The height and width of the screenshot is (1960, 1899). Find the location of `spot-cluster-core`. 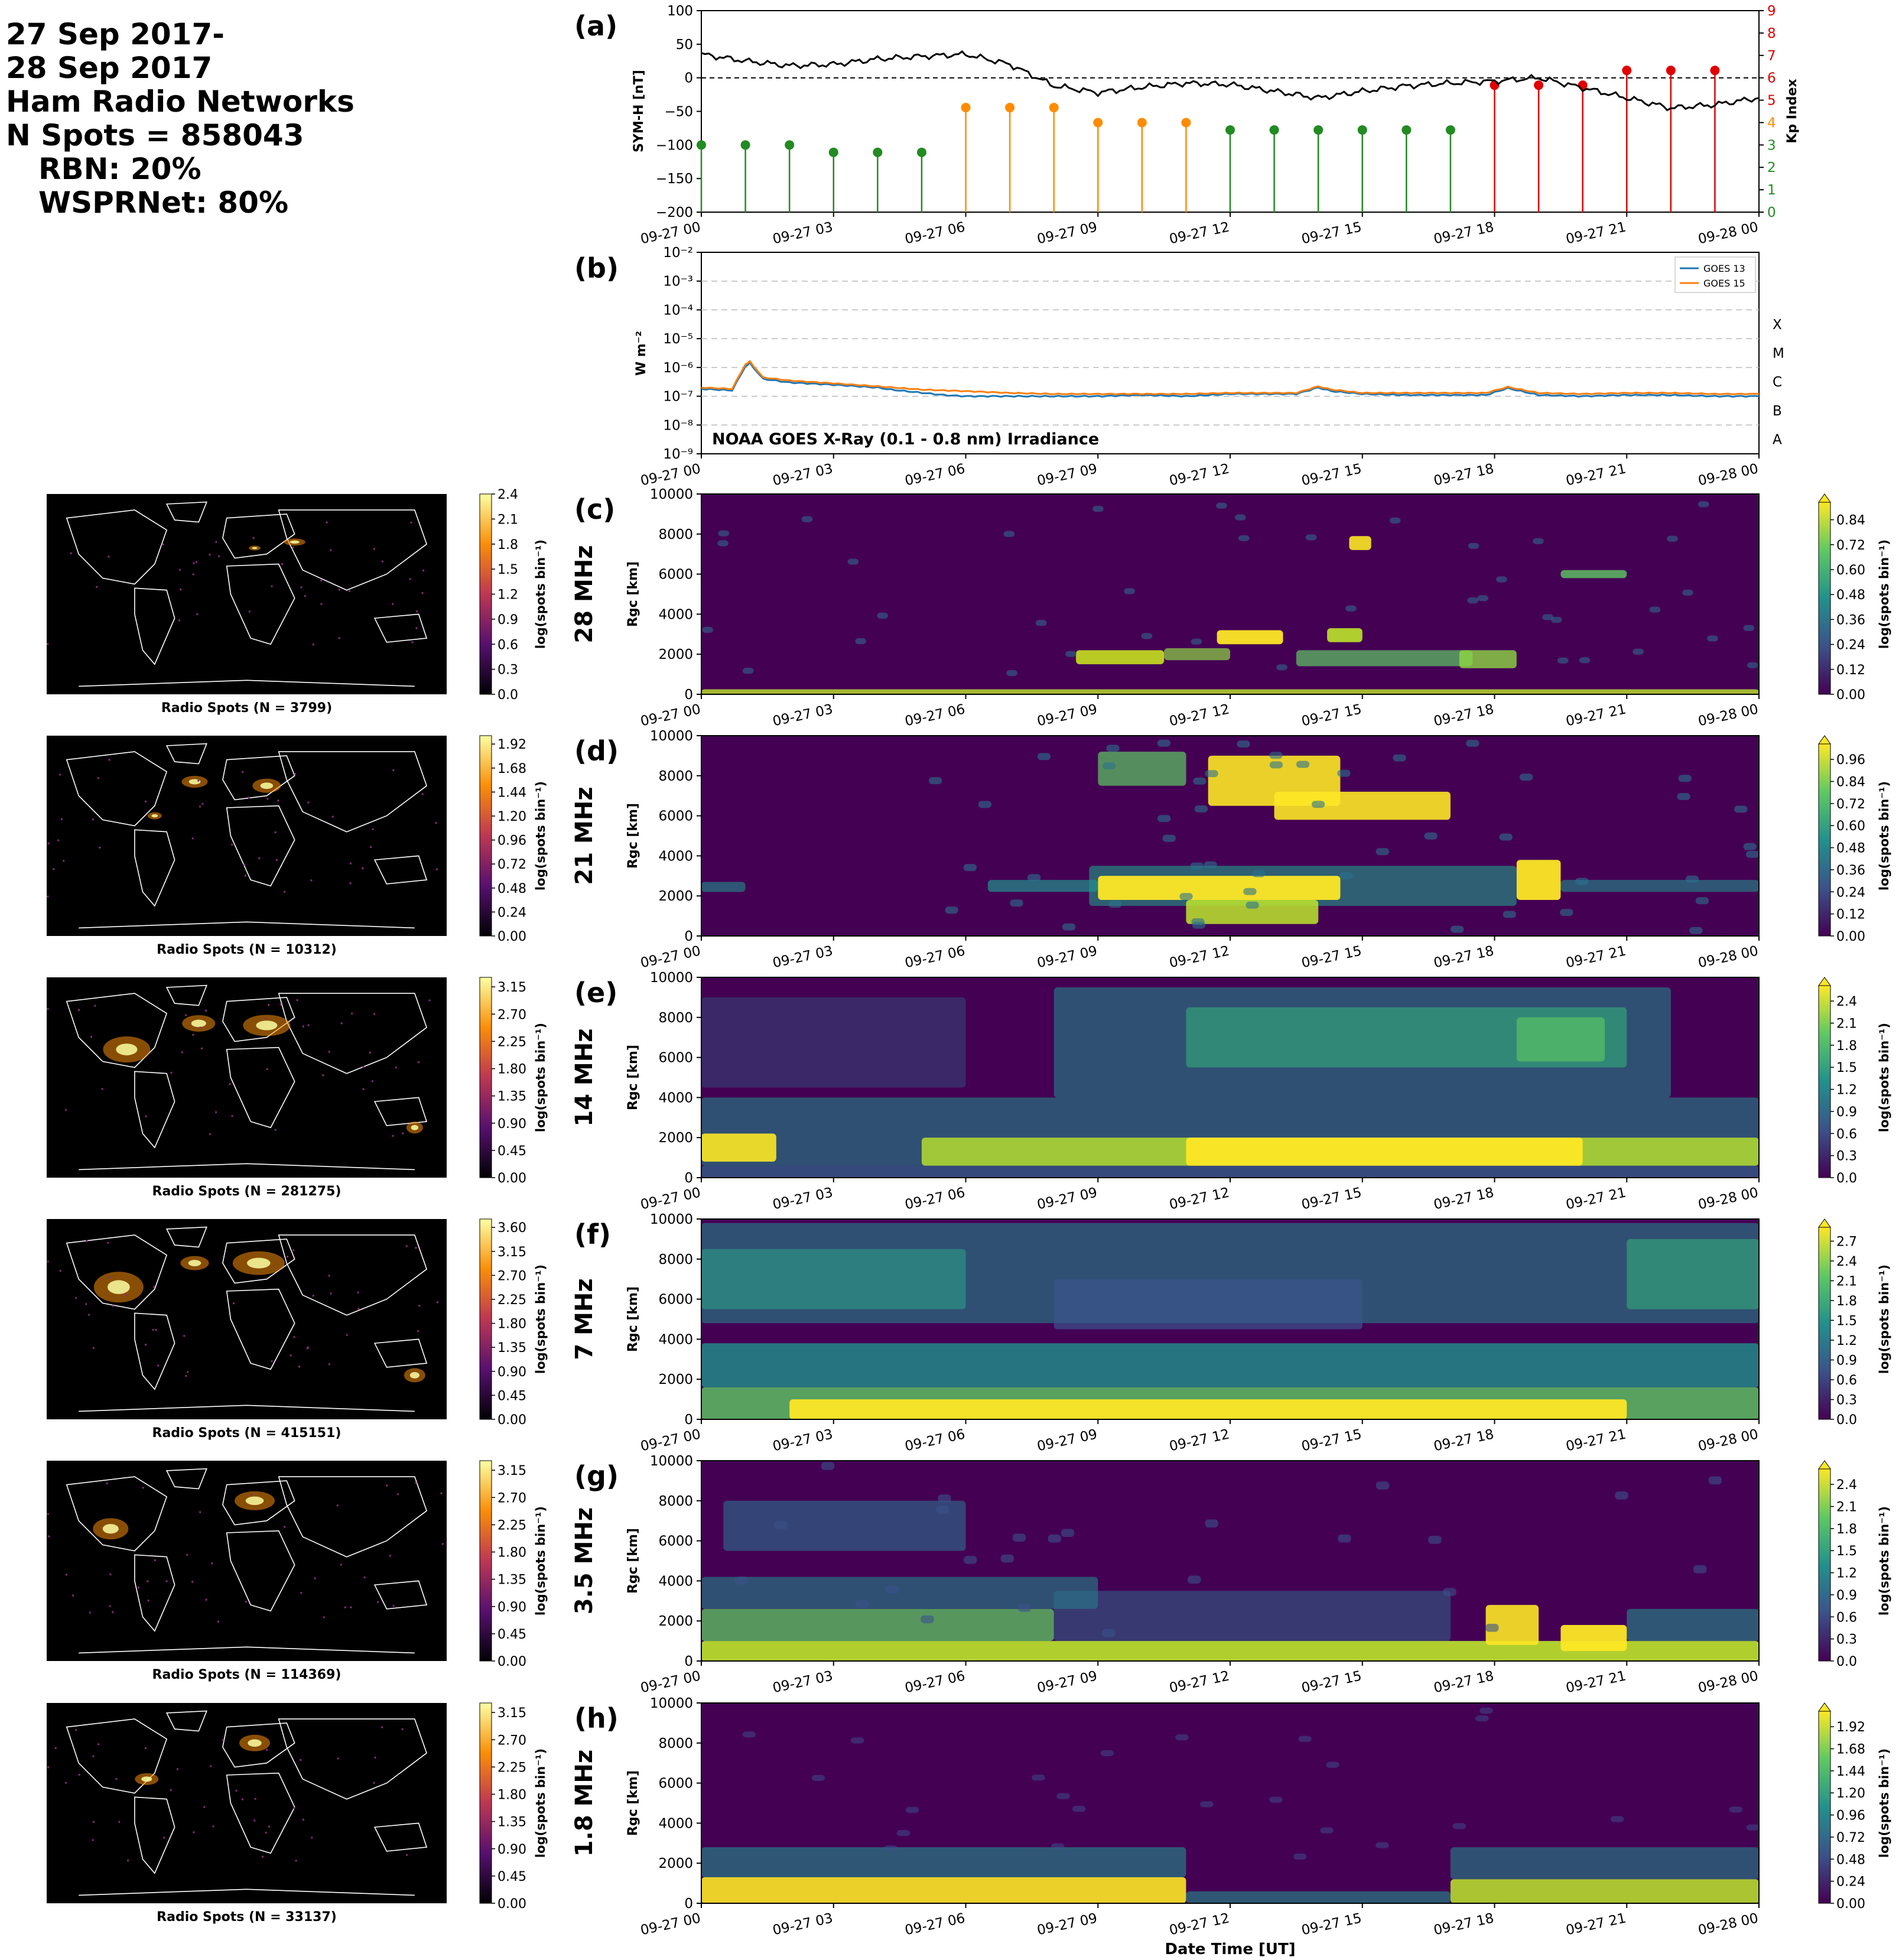

spot-cluster-core is located at coordinates (295, 542).